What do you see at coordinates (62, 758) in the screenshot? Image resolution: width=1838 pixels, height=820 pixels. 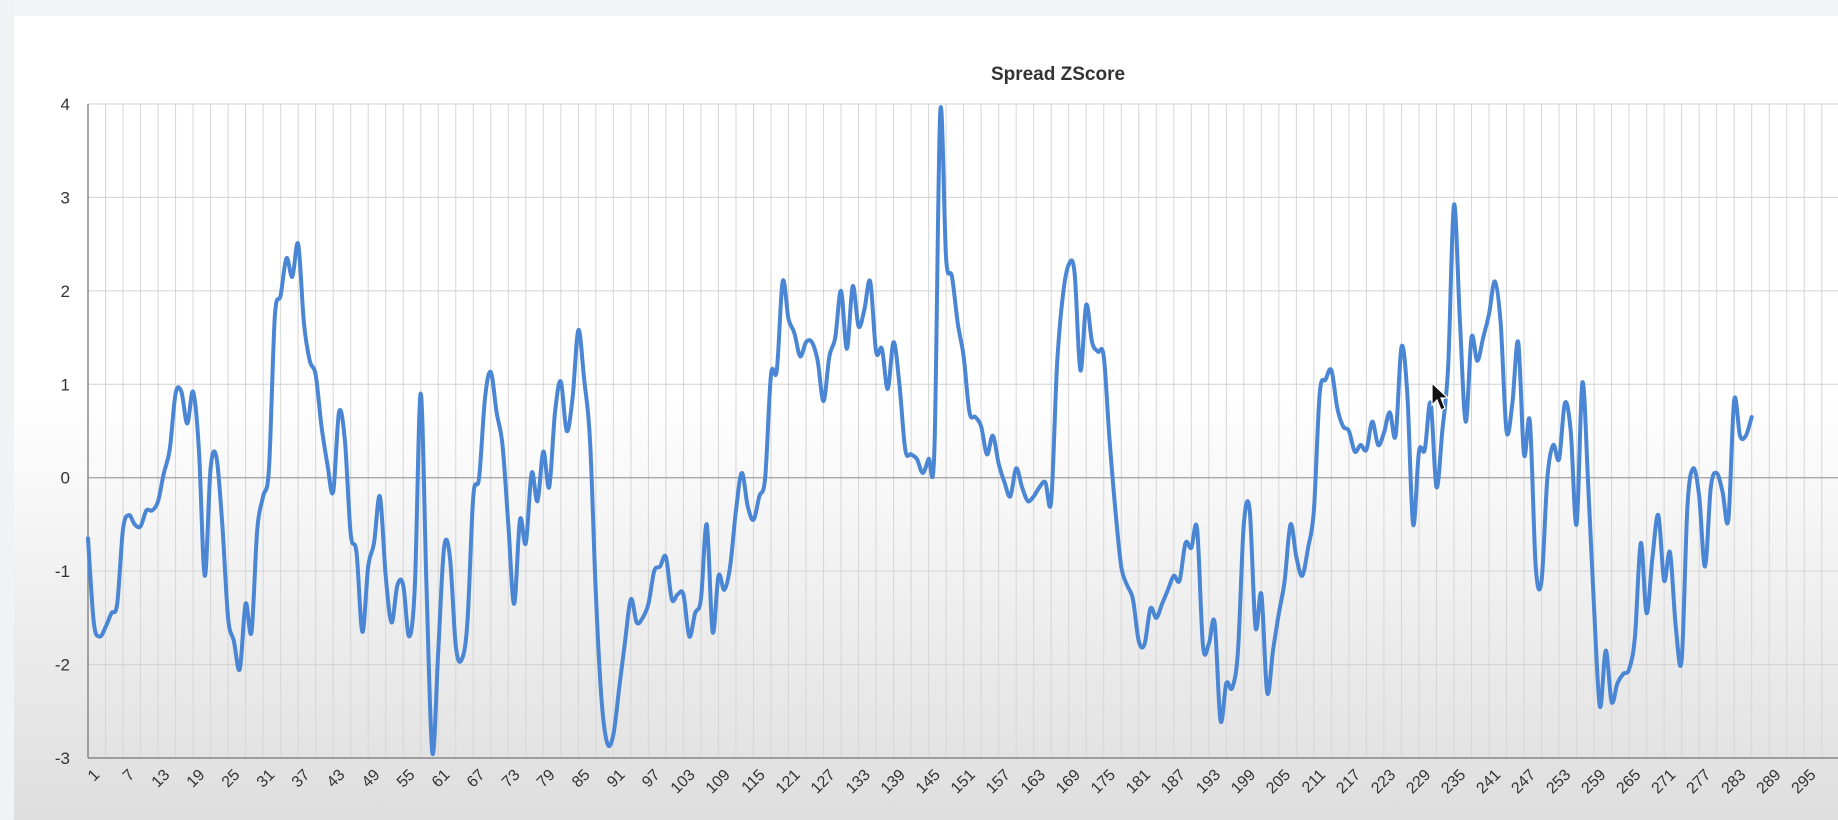 I see `y-tick-label: -3` at bounding box center [62, 758].